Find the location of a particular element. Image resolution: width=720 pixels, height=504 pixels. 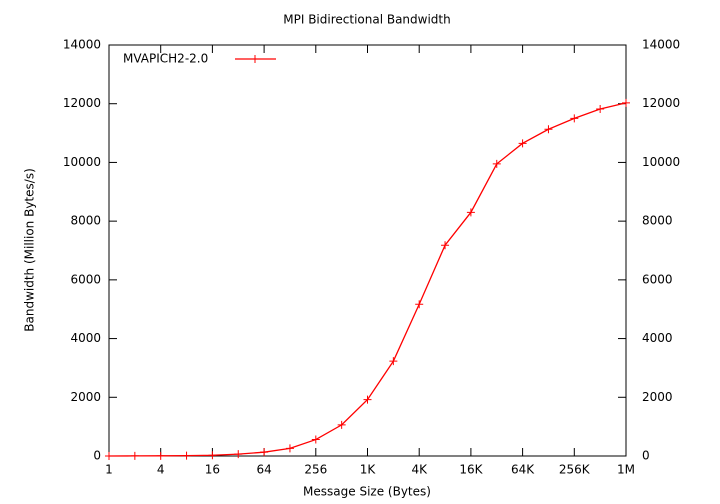

x-tick-label: 64K is located at coordinates (523, 470).